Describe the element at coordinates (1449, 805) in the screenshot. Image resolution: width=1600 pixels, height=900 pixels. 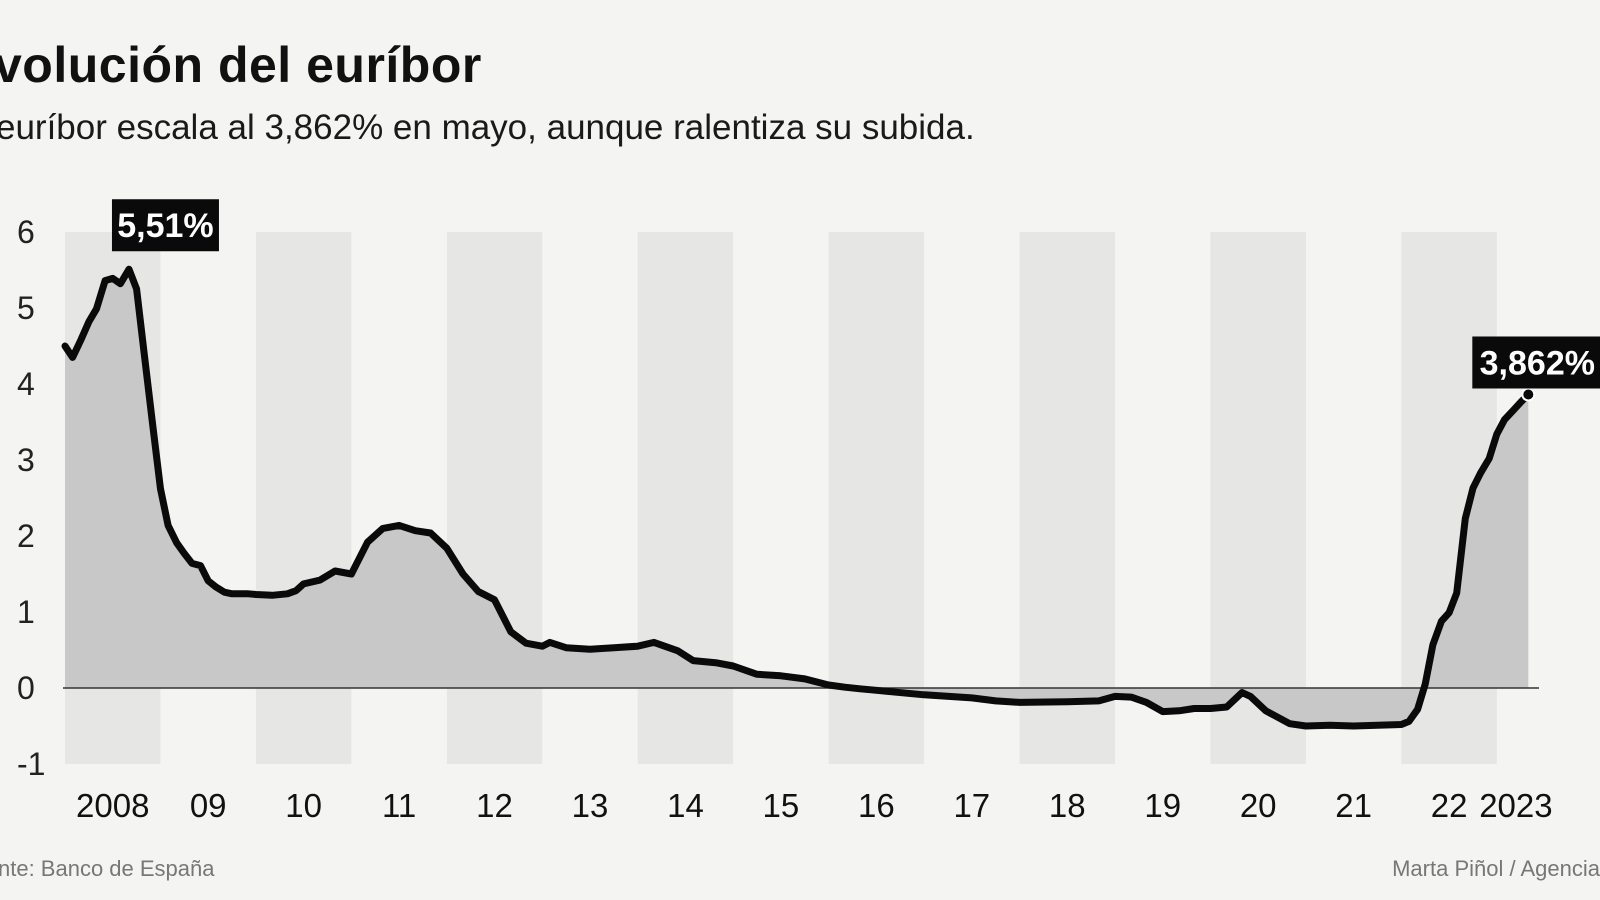
I see `x-tick-label: 22` at that location.